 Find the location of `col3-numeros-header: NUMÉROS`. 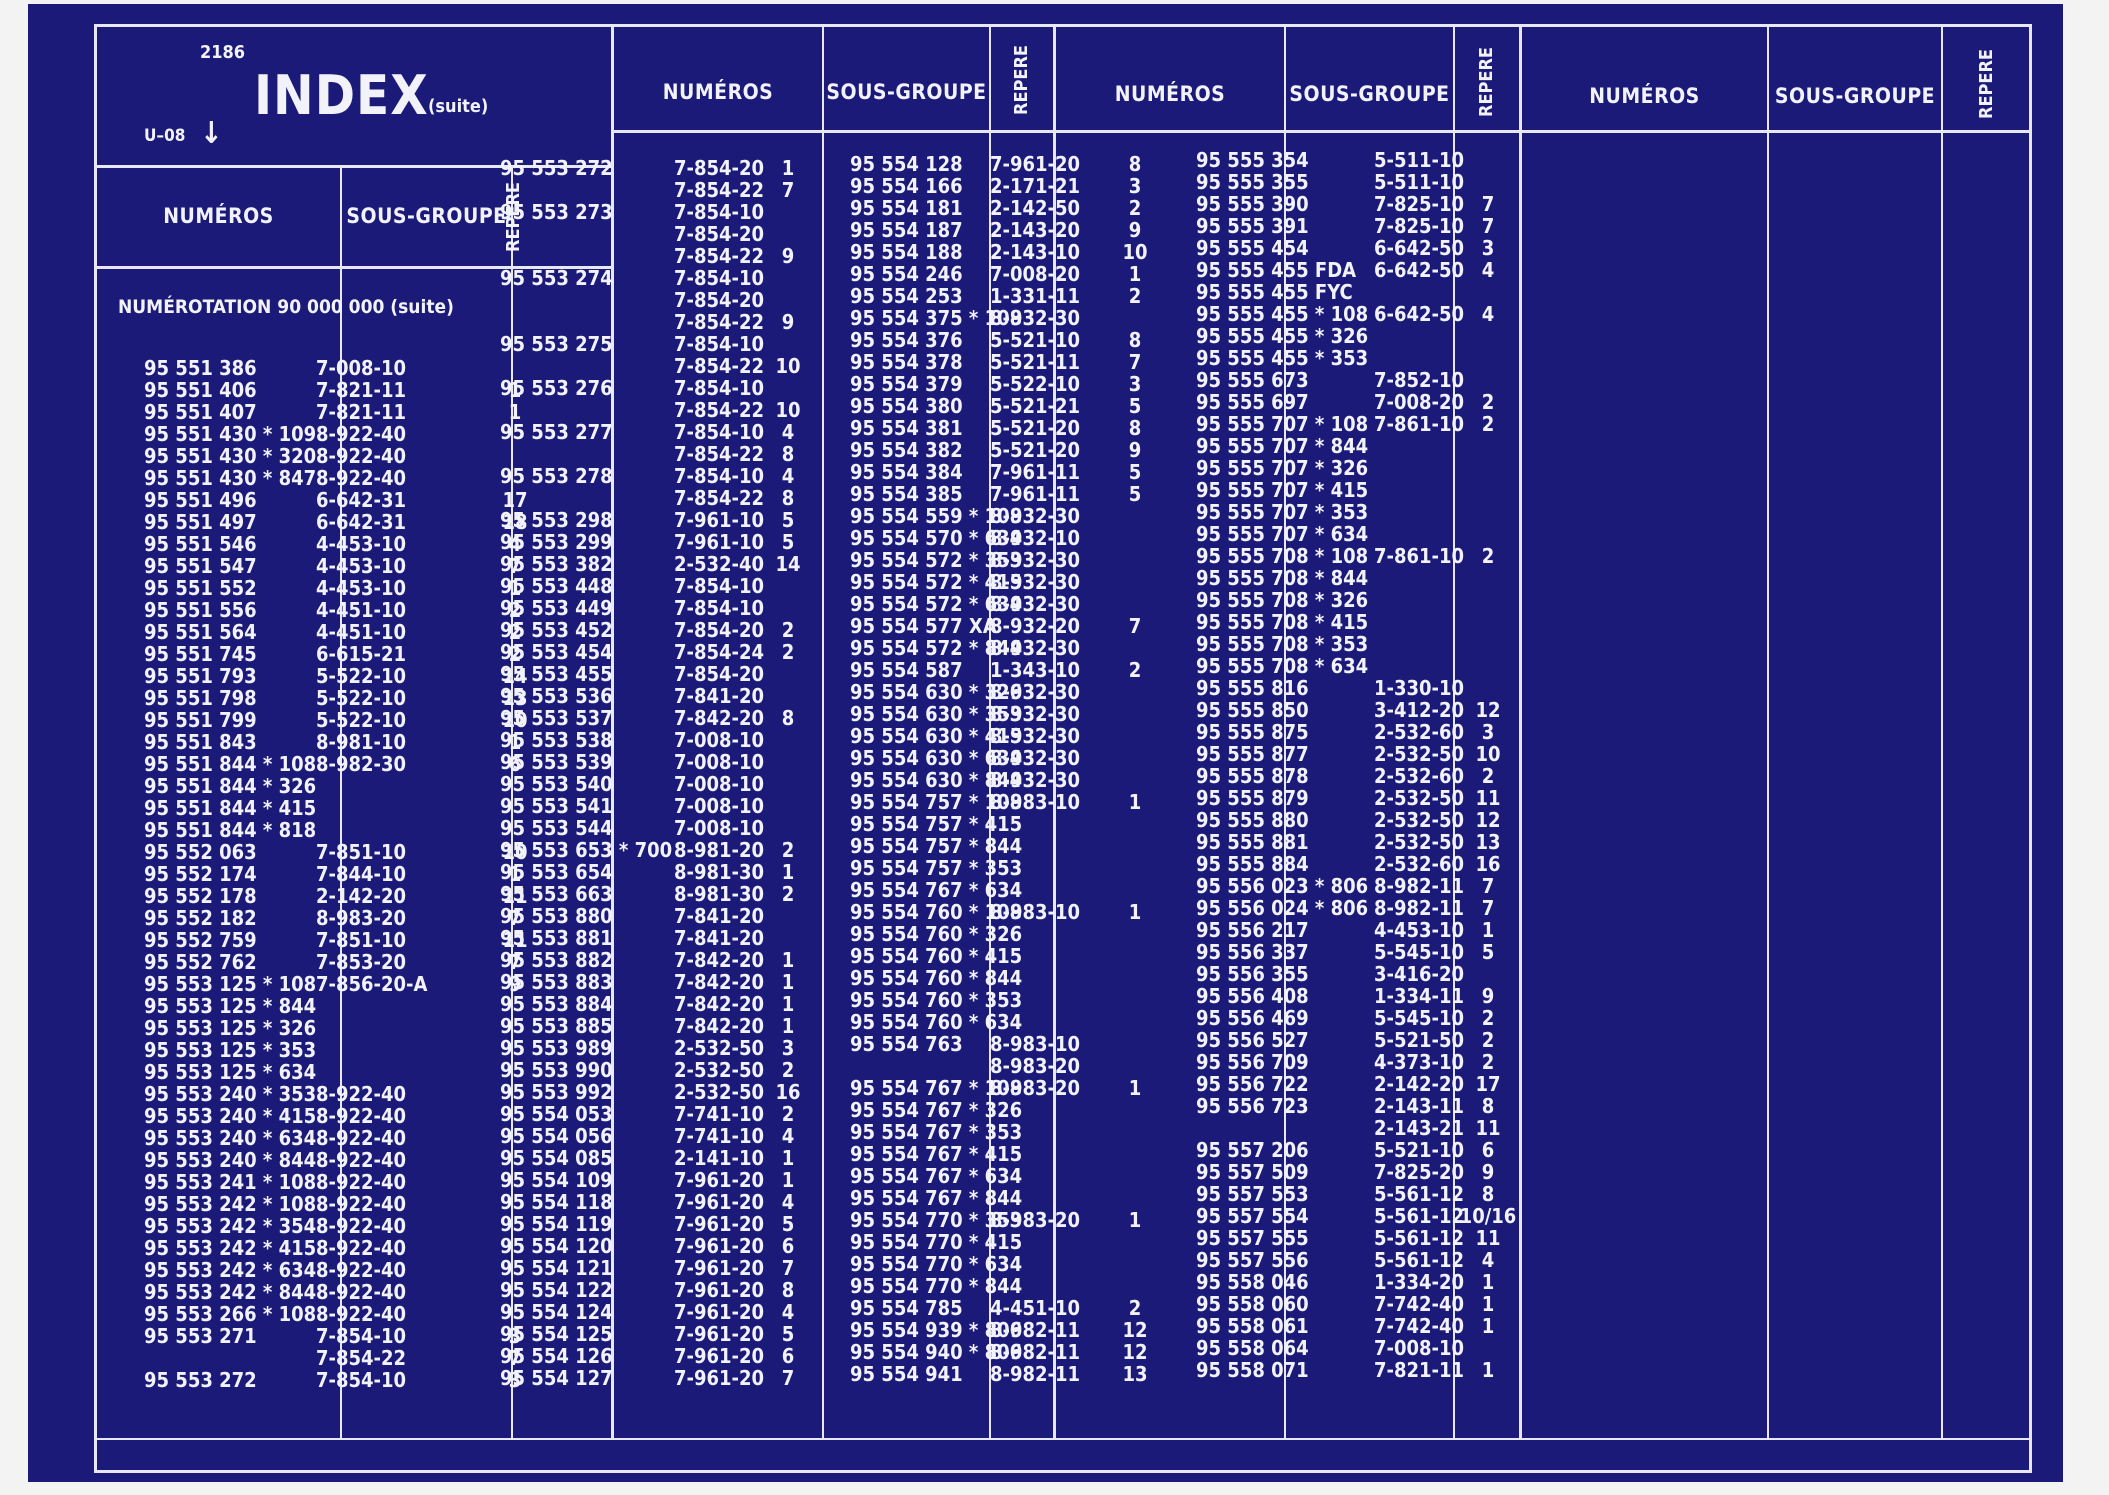

col3-numeros-header: NUMÉROS is located at coordinates (1170, 94).